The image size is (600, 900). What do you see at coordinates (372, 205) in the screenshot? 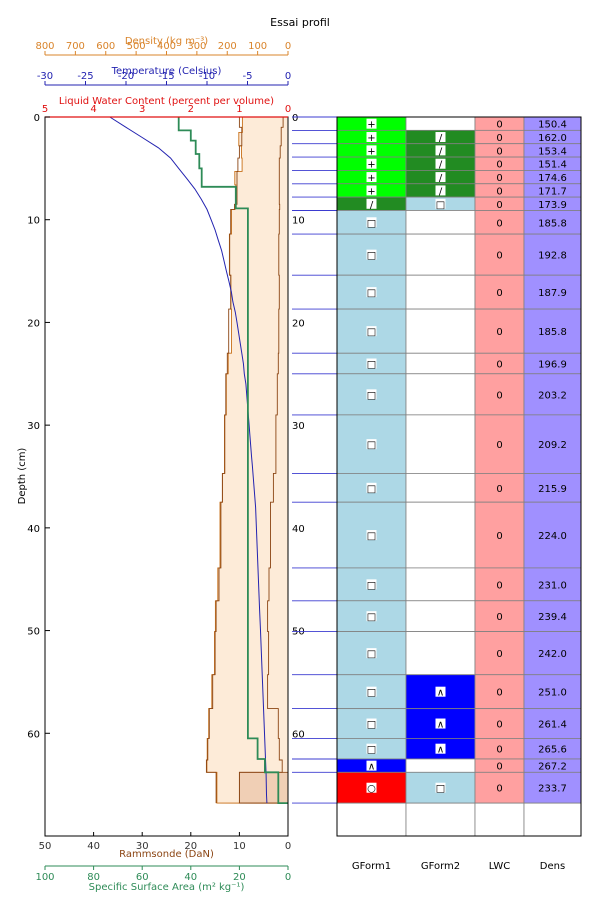
I see `gform1-symbol: /` at bounding box center [372, 205].